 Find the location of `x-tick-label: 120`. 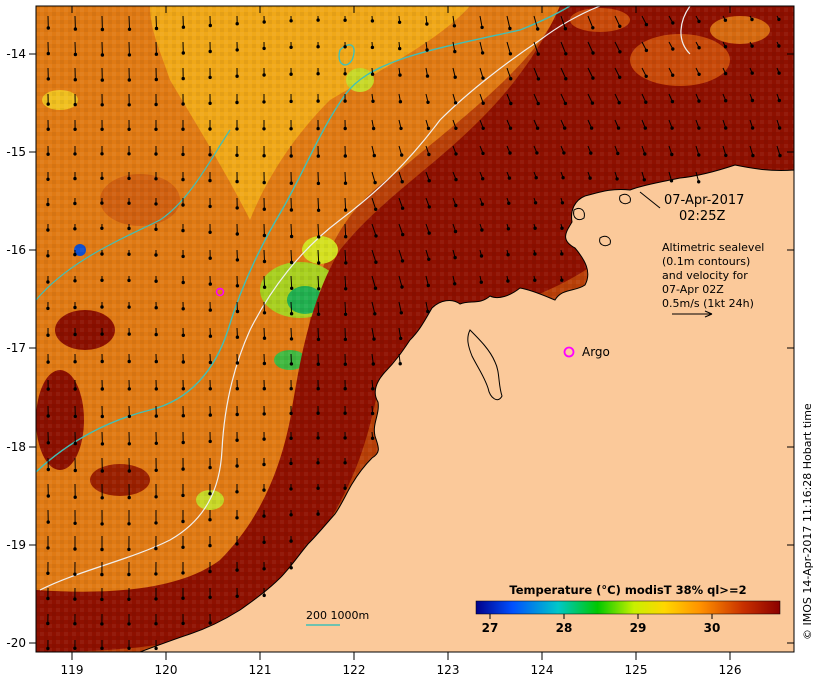

x-tick-label: 120 is located at coordinates (166, 670).